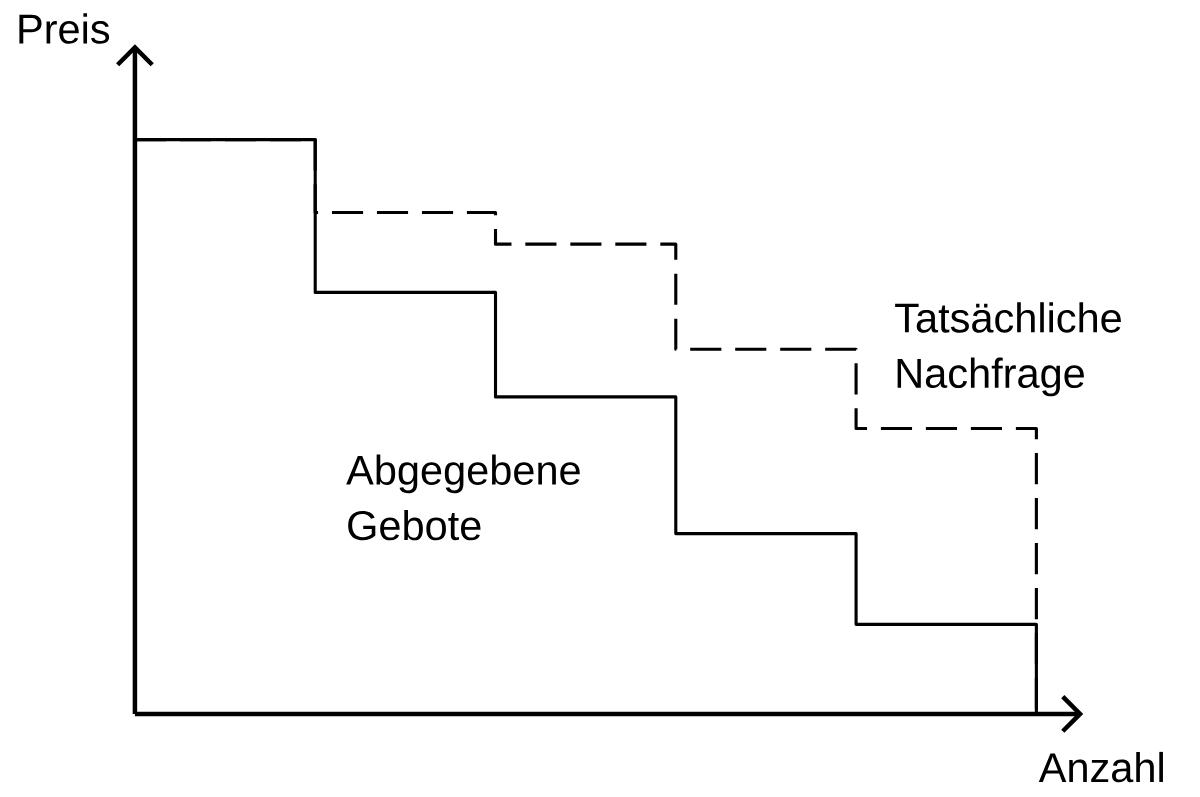 The height and width of the screenshot is (797, 1200). I want to click on series-label: Tatsächliche Nachfrage, so click(1008, 349).